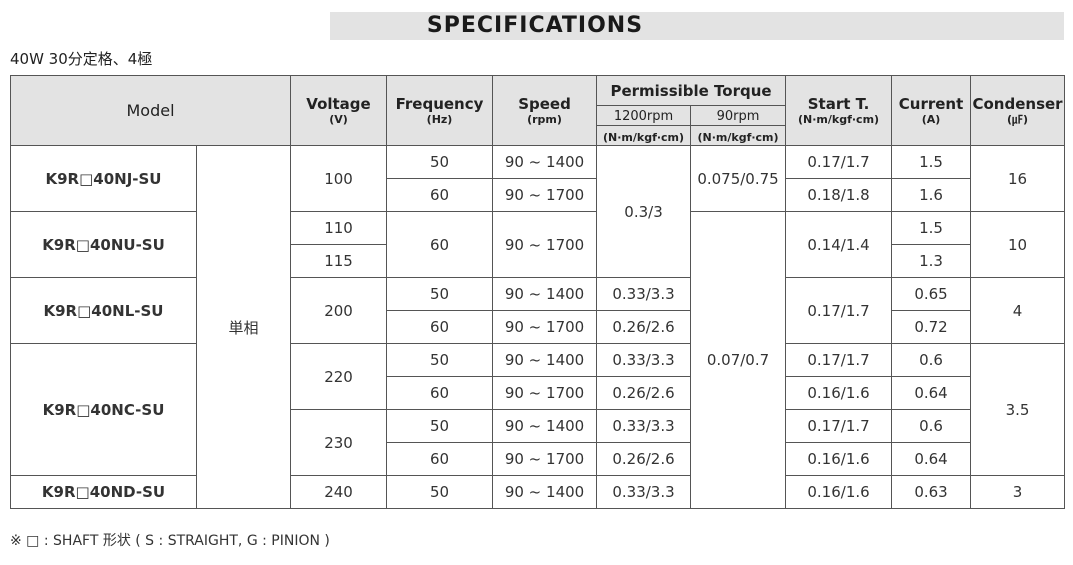 The width and height of the screenshot is (1073, 565). Describe the element at coordinates (931, 294) in the screenshot. I see `current-cell: 0.65` at that location.